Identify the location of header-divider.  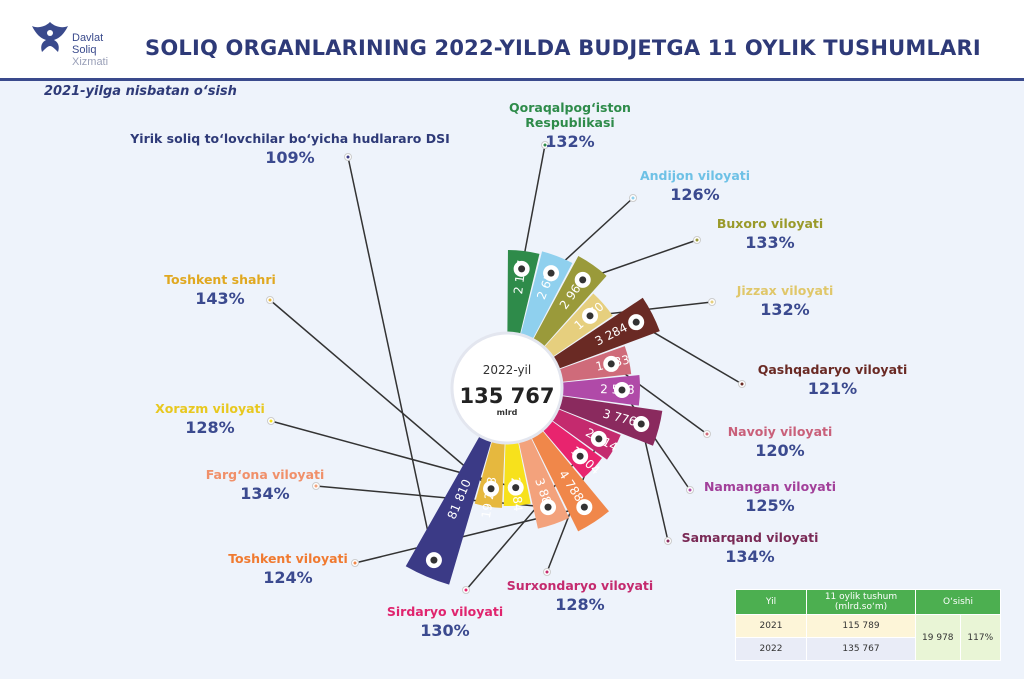
(512, 79).